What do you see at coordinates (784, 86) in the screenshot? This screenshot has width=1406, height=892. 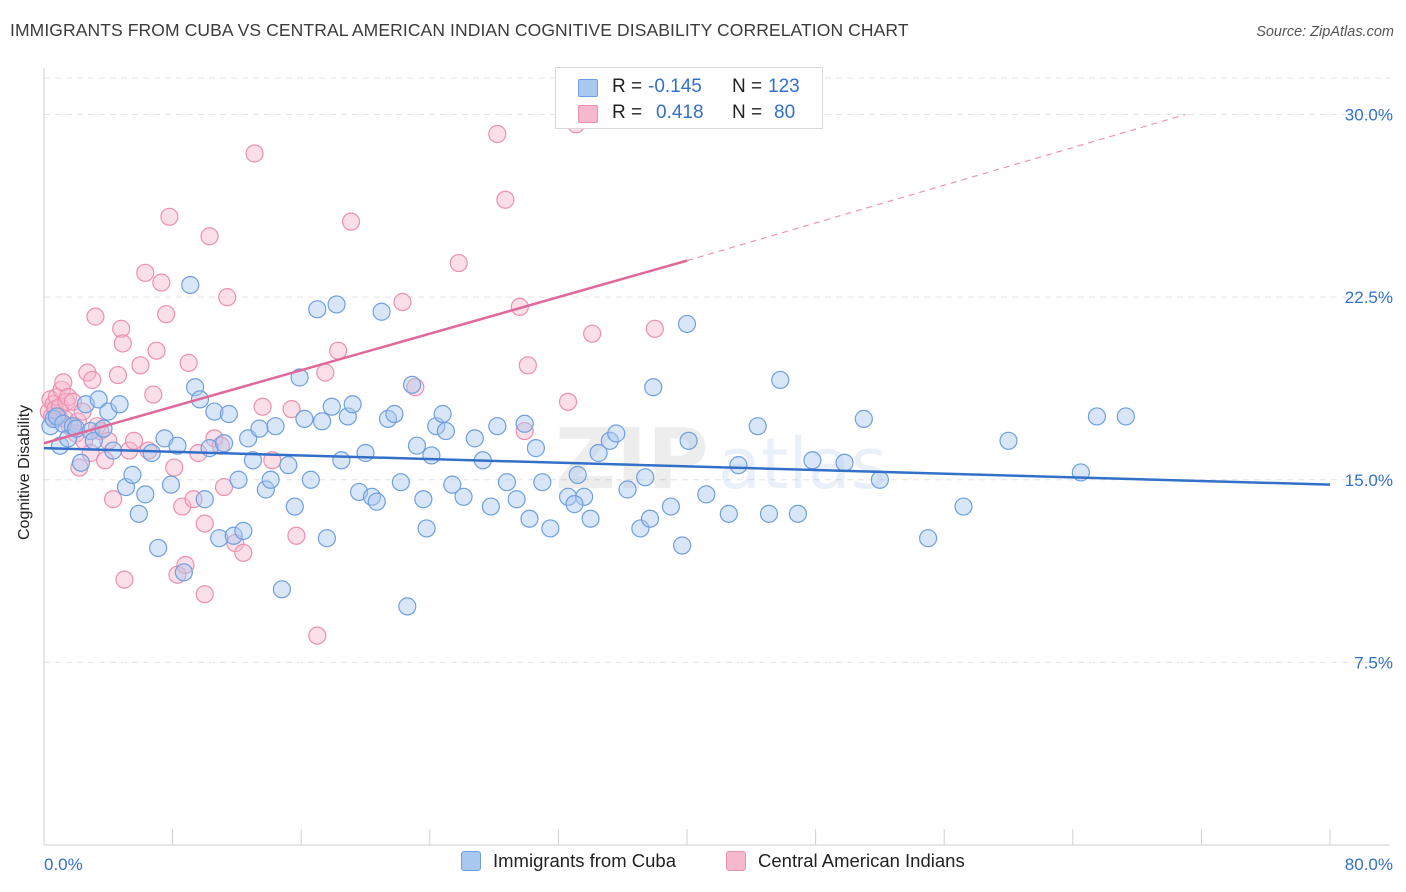 I see `legend-n-value-cuba: 123` at bounding box center [784, 86].